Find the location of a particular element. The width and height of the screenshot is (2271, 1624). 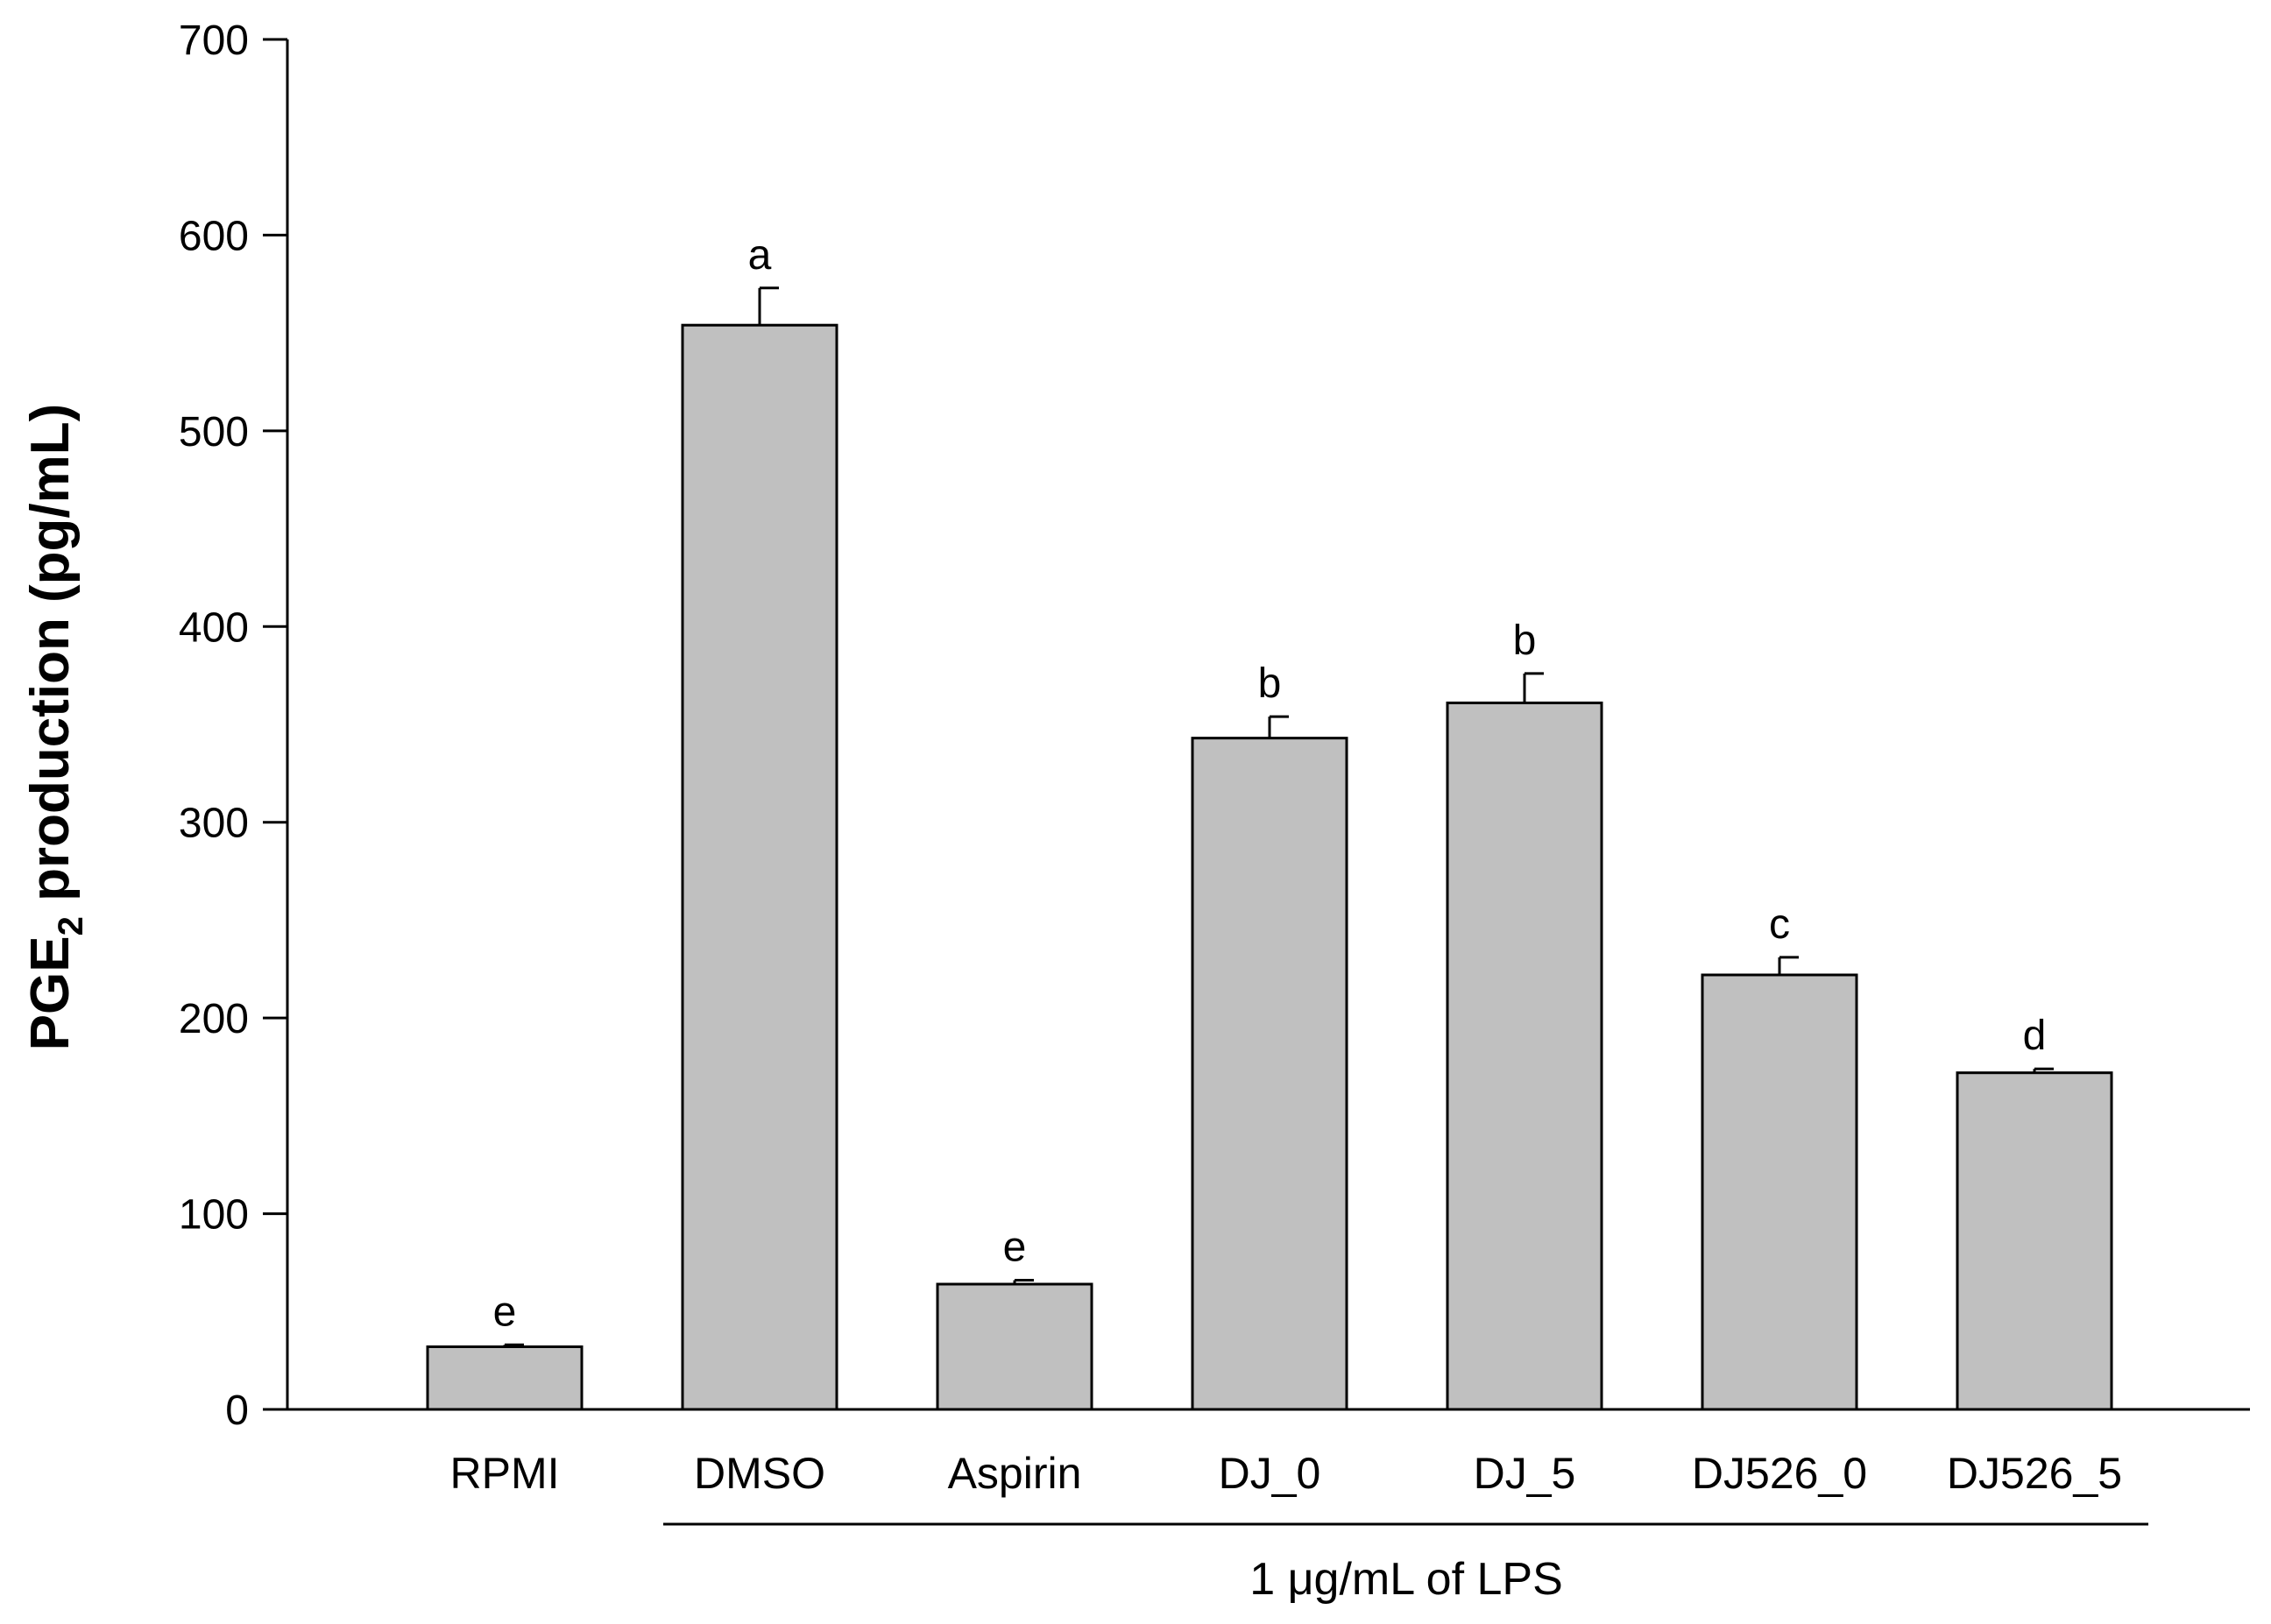

x-category-label: DJ_5 is located at coordinates (1525, 1473).